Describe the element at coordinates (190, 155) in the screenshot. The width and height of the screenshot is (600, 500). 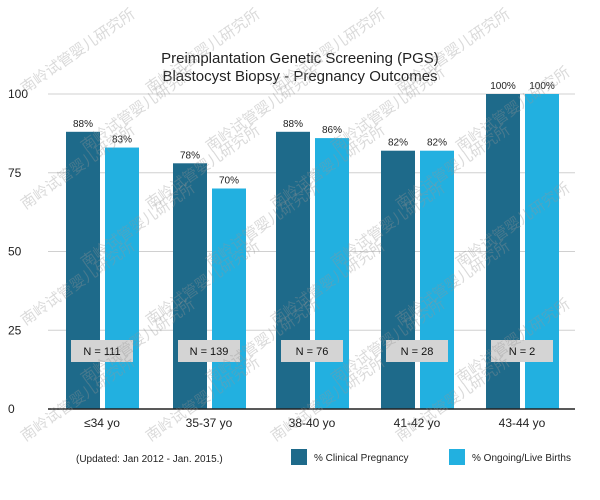
I see `data-label: 78%` at that location.